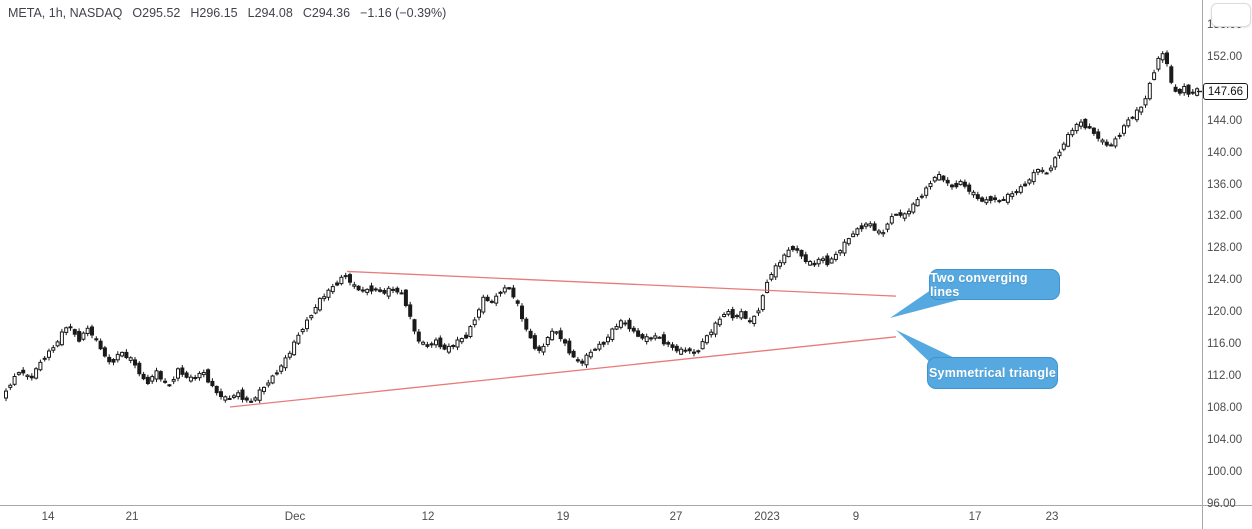 The width and height of the screenshot is (1252, 529). What do you see at coordinates (621, 283) in the screenshot?
I see `trendline-upper` at bounding box center [621, 283].